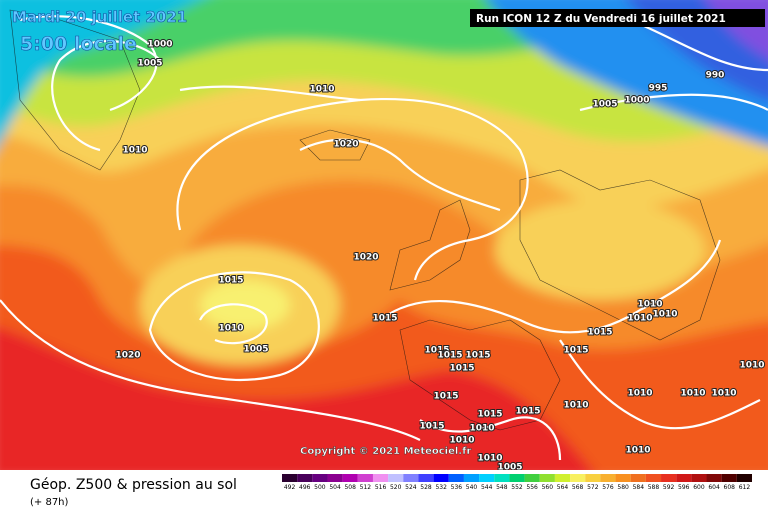 Image resolution: width=768 pixels, height=512 pixels. Describe the element at coordinates (396, 487) in the screenshot. I see `legend-label: 520` at that location.